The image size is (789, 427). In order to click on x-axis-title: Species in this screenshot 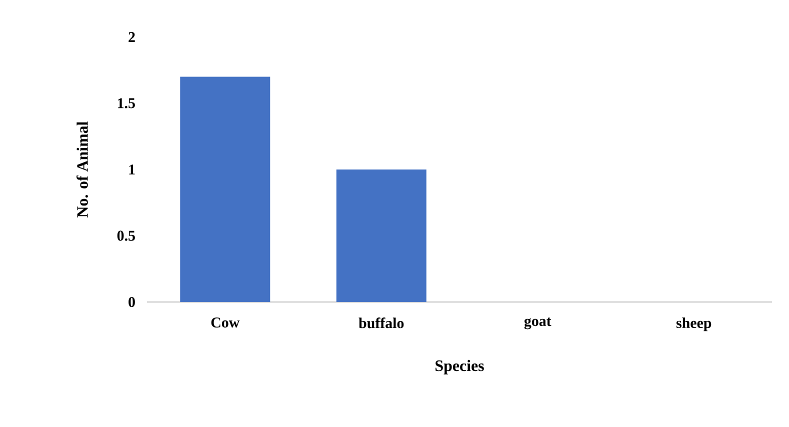, I will do `click(460, 367)`.